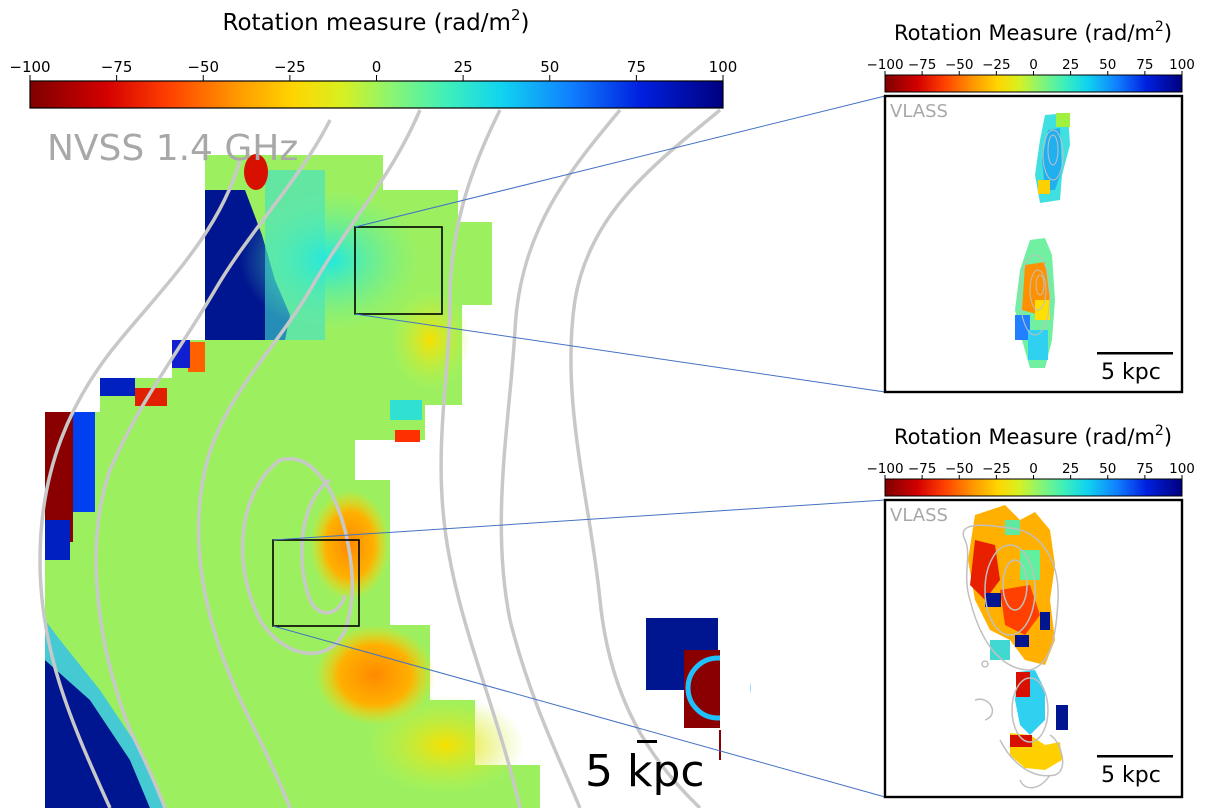 The height and width of the screenshot is (808, 1213). What do you see at coordinates (922, 469) in the screenshot?
I see `cb-lower-tick-label: −75` at bounding box center [922, 469].